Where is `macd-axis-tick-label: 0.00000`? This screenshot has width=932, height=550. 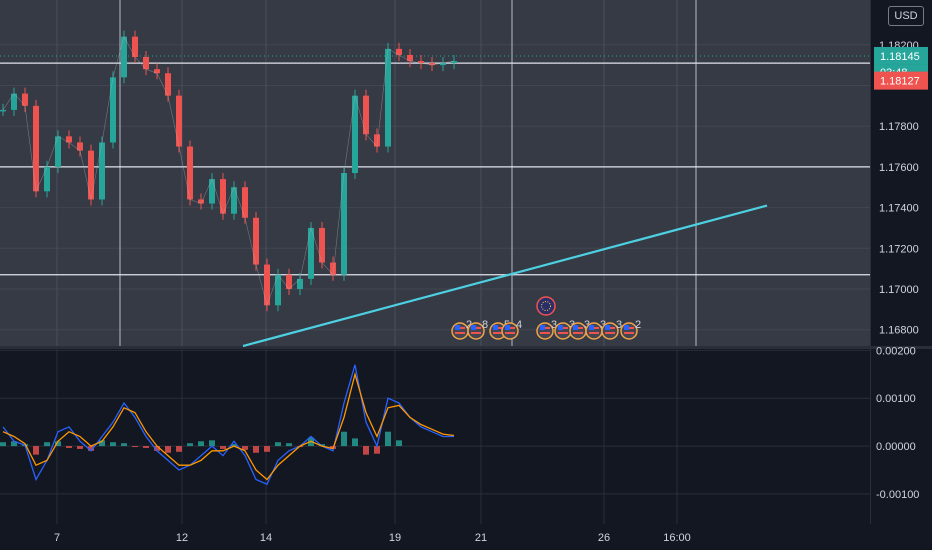
macd-axis-tick-label: 0.00000 is located at coordinates (896, 447).